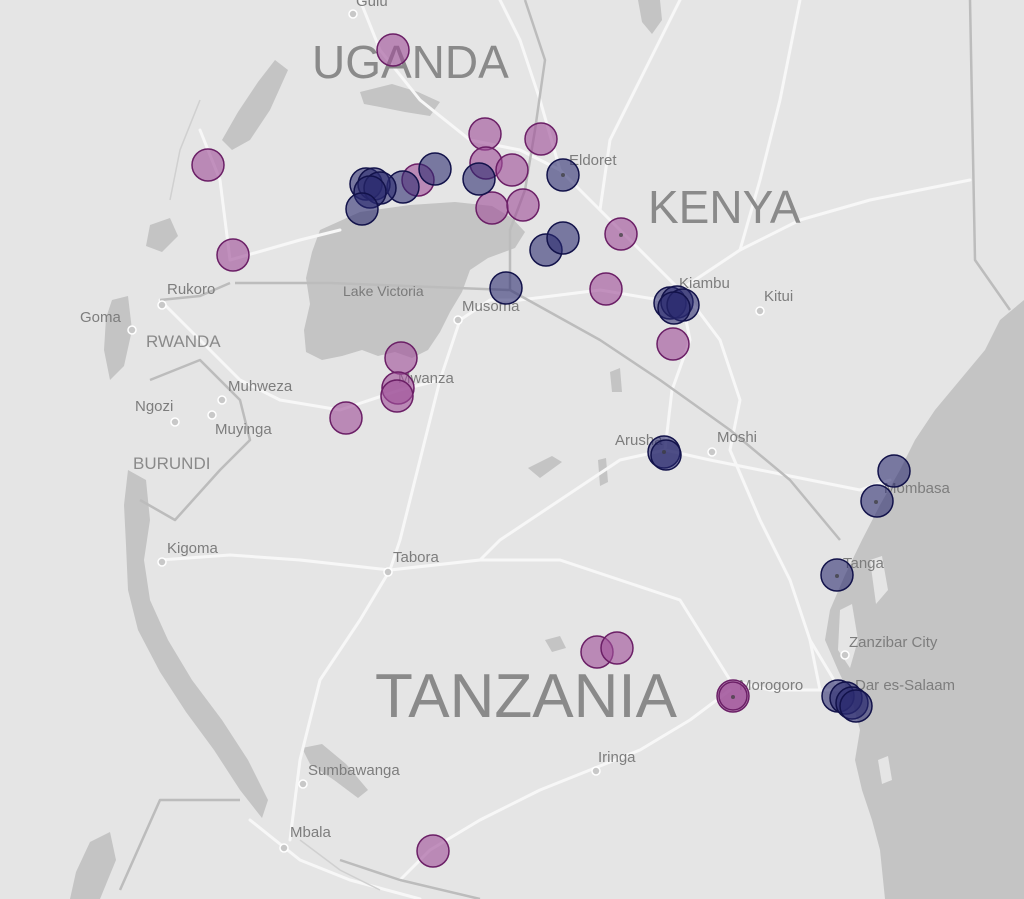  I want to click on lake-natron, so click(616, 380).